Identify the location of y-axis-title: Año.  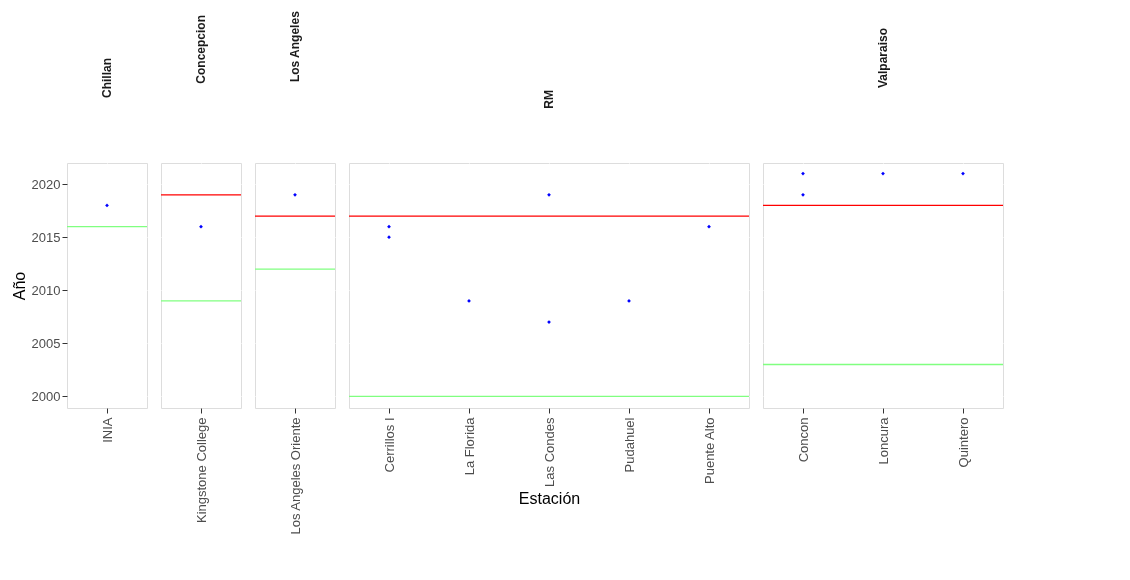
(19, 286).